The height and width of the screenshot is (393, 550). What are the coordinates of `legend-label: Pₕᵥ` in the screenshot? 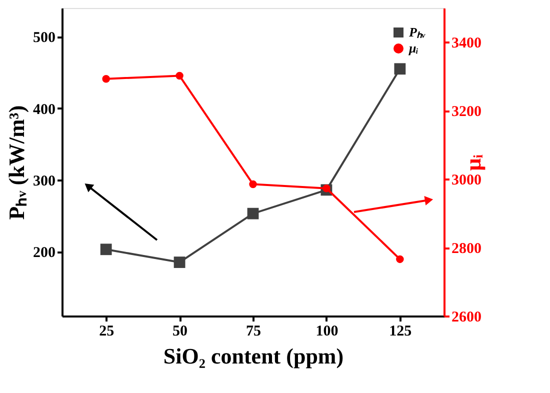 It's located at (417, 32).